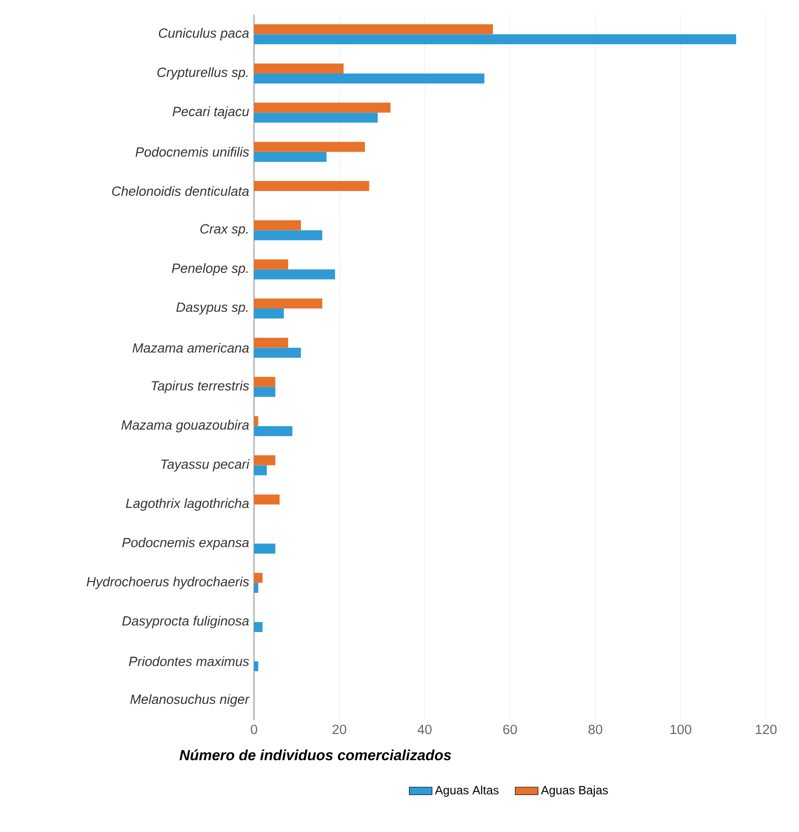 Image resolution: width=799 pixels, height=832 pixels. Describe the element at coordinates (185, 622) in the screenshot. I see `y-tick-label: Dasyprocta fuliginosa` at that location.